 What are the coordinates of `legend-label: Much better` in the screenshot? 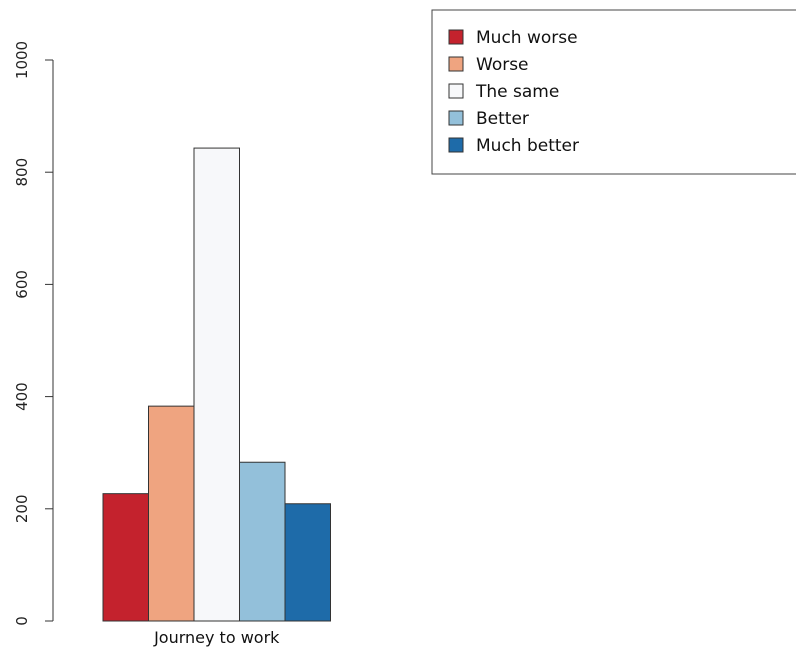 It's located at (527, 146).